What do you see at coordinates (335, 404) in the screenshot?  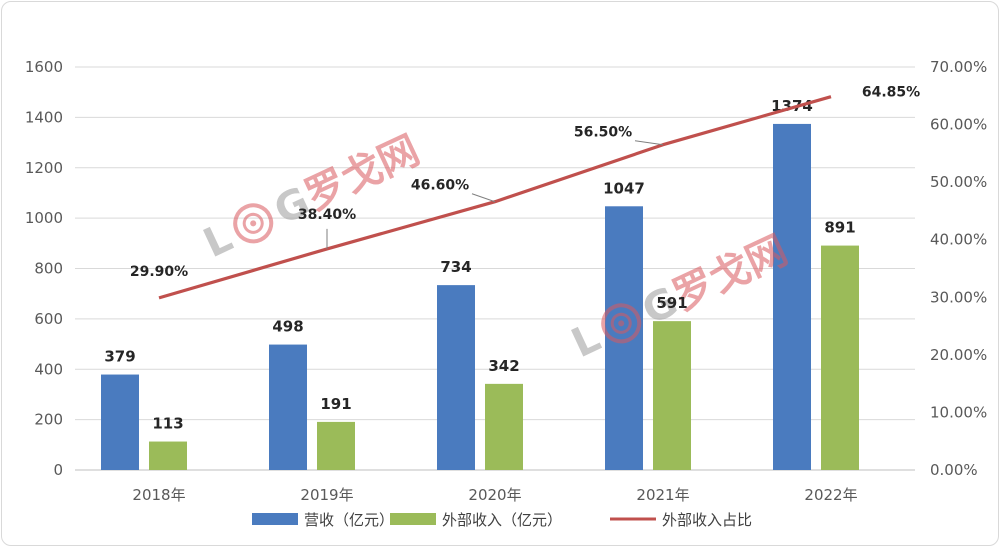 I see `bar-data-label: 191` at bounding box center [335, 404].